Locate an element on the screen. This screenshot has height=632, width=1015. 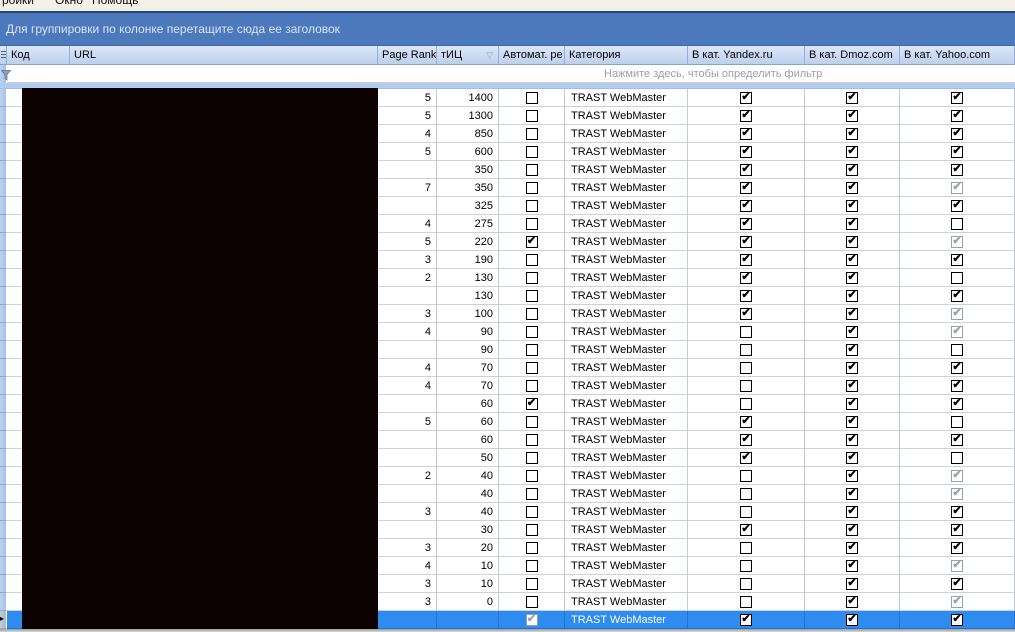
column-header-category: Категория is located at coordinates (626, 55).